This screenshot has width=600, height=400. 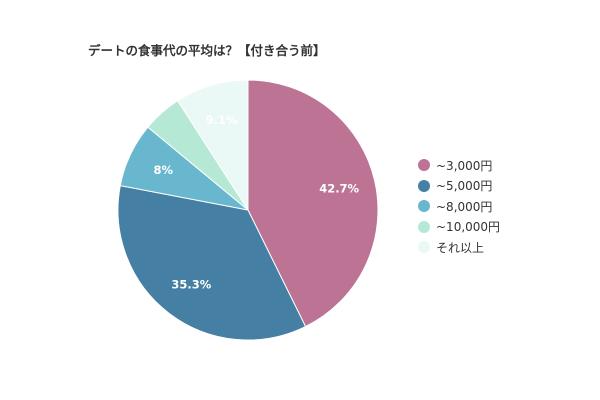 I want to click on legend-label: それ以上, so click(x=460, y=247).